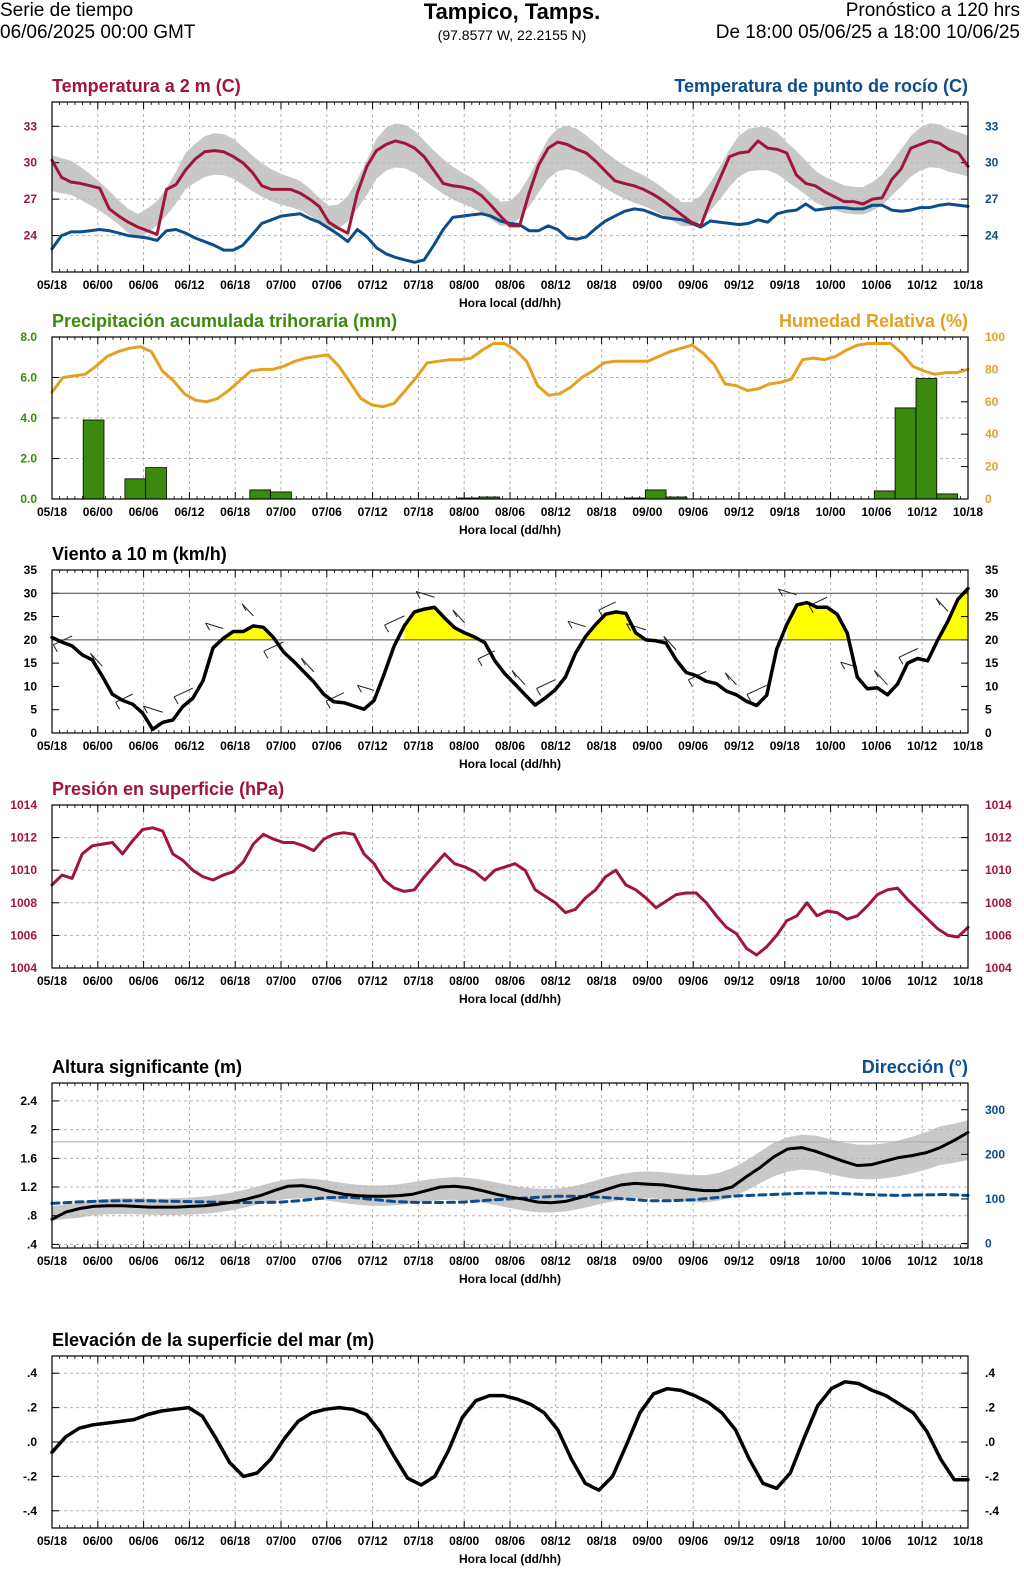 This screenshot has height=1576, width=1024. Describe the element at coordinates (510, 746) in the screenshot. I see `x-tick-label: 08/06` at that location.